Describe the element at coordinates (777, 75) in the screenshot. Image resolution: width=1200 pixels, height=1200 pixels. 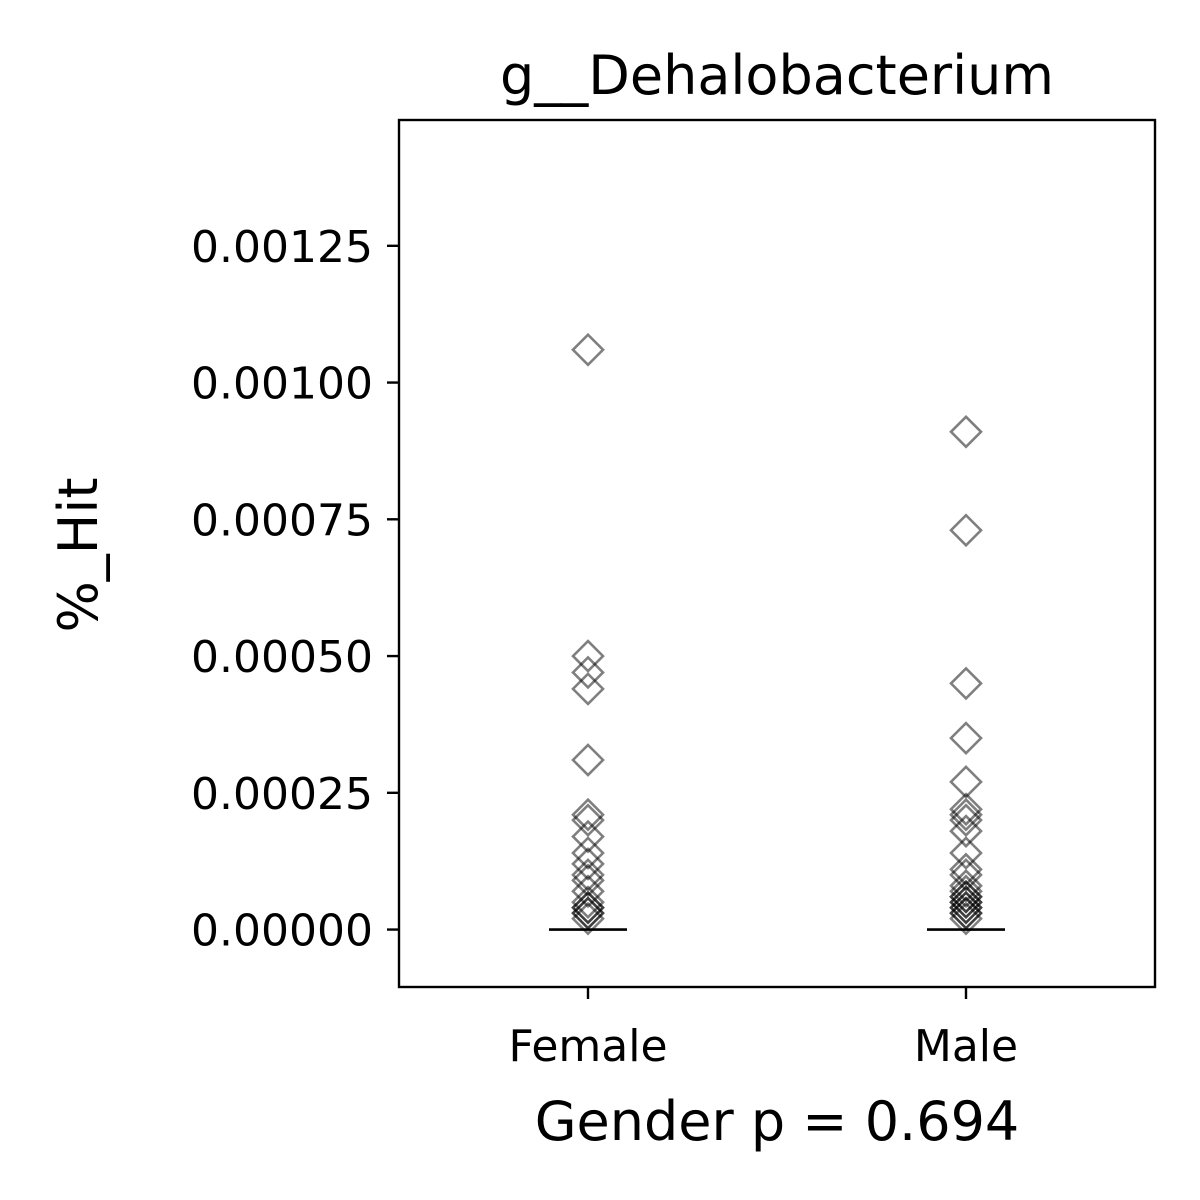
I see `chart-title: g__Dehalobacterium` at that location.